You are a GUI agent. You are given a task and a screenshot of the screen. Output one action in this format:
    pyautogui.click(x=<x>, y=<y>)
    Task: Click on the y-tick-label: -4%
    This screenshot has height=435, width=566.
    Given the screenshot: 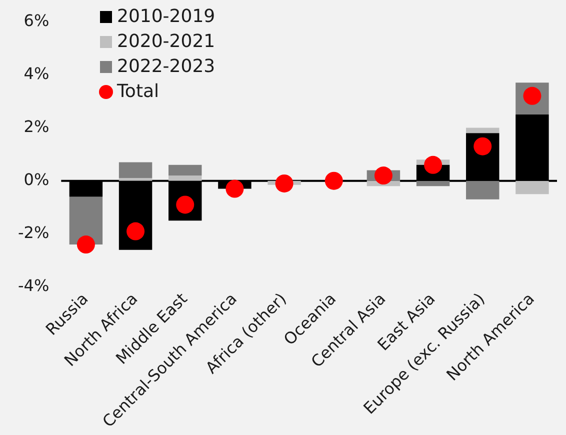 What is the action you would take?
    pyautogui.click(x=34, y=286)
    